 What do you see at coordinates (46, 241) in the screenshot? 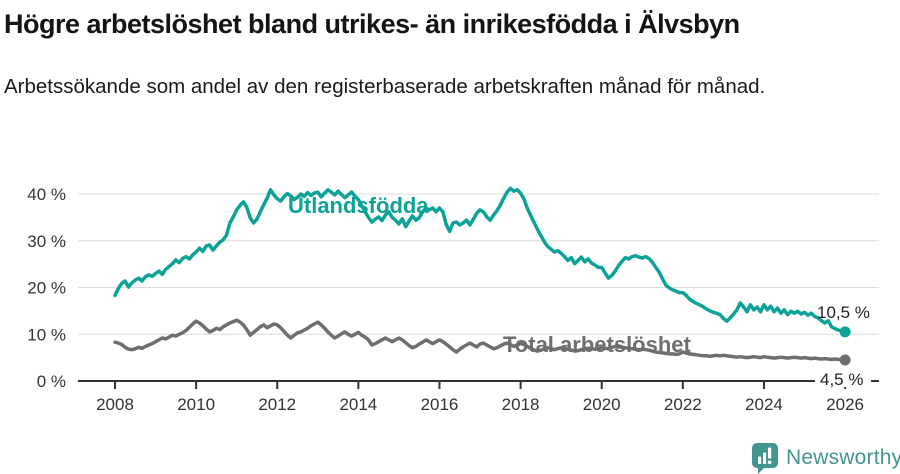
I see `y-tick-label: 30 %` at bounding box center [46, 241].